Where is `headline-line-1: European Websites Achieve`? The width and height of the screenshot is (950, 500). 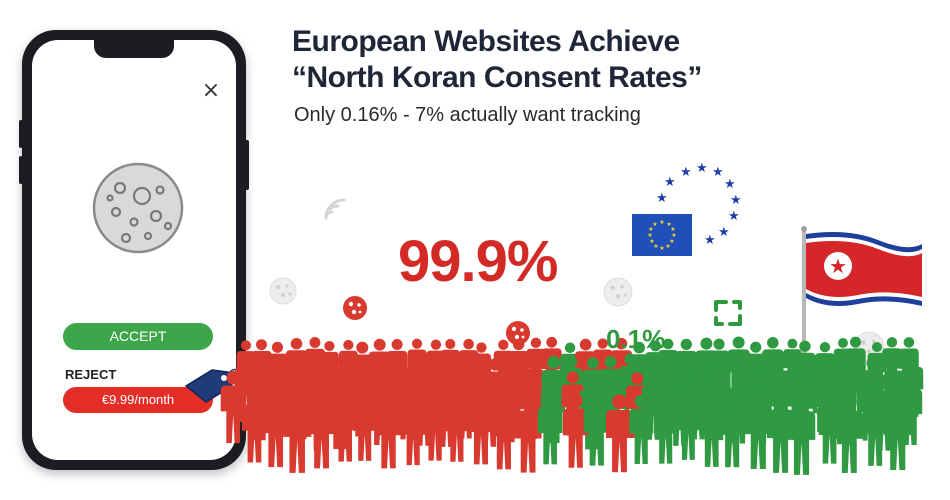 headline-line-1: European Websites Achieve is located at coordinates (486, 41).